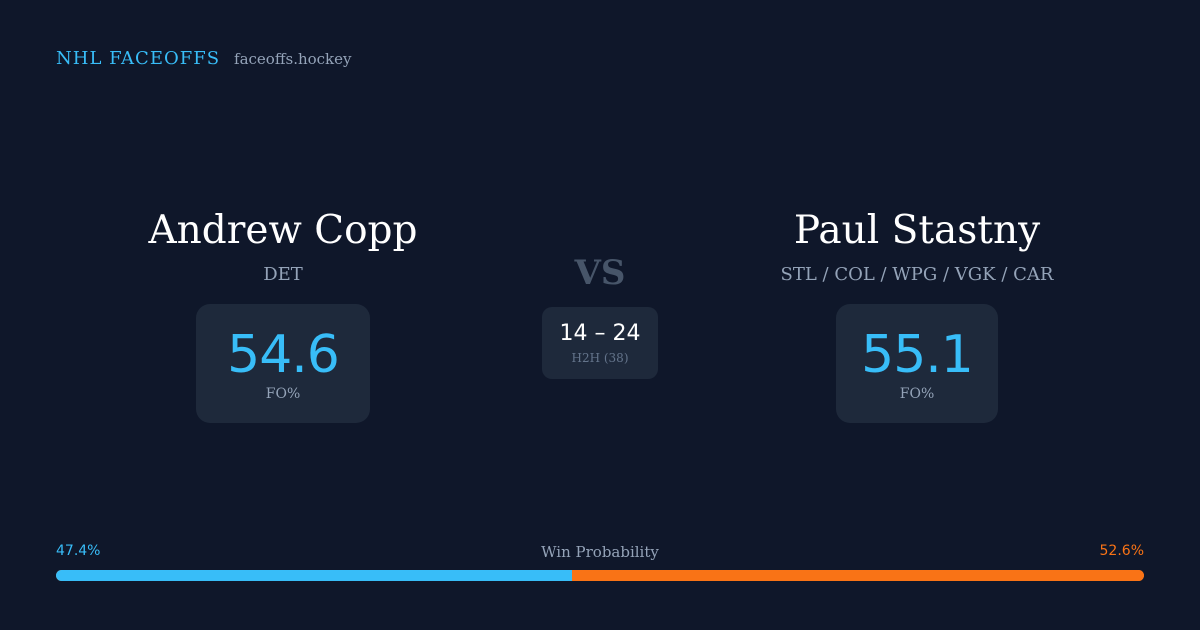  I want to click on player-left-name: Andrew Copp, so click(283, 230).